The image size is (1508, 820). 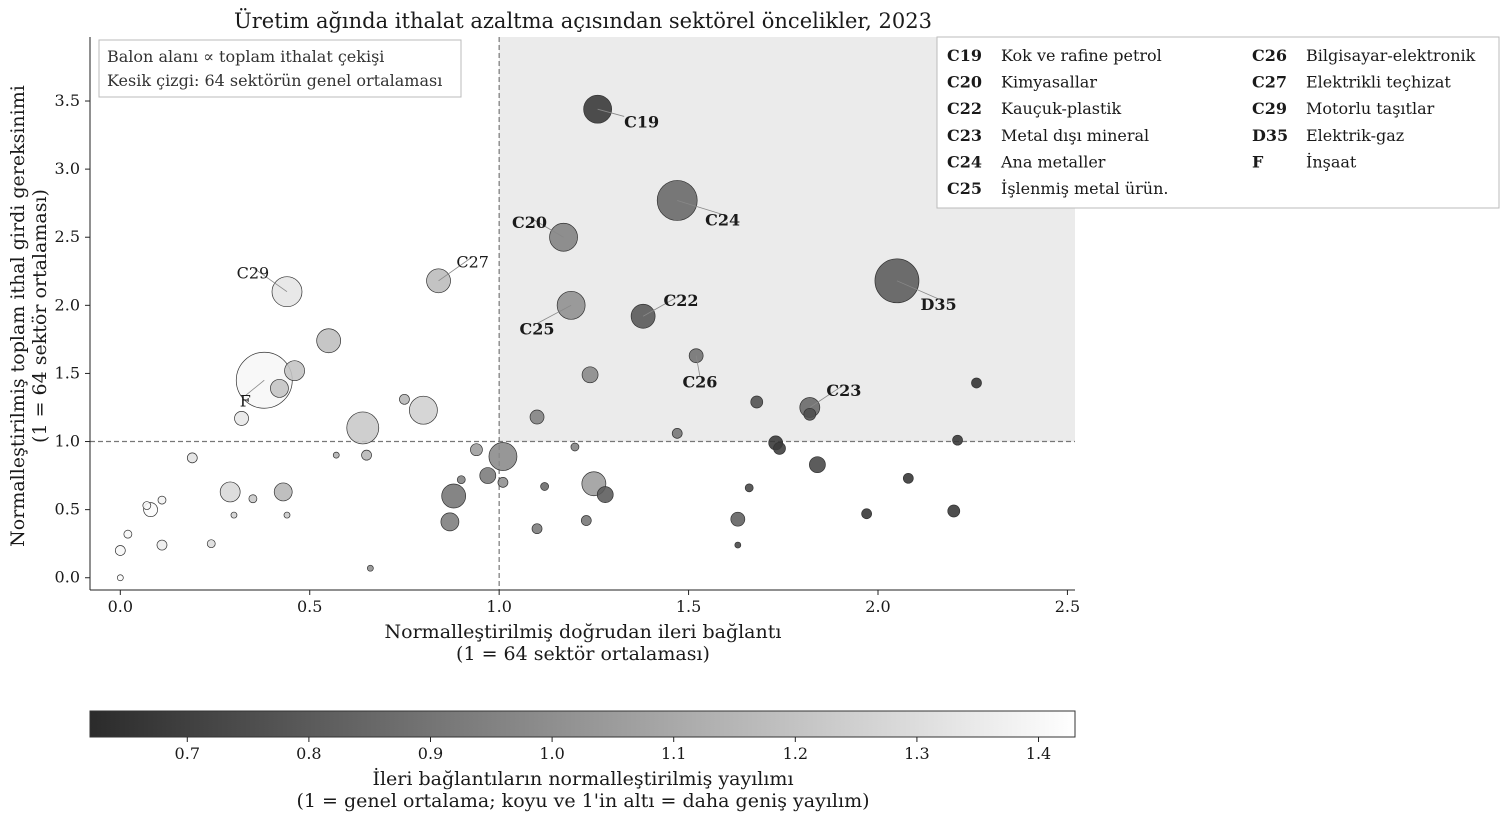 What do you see at coordinates (67, 236) in the screenshot?
I see `y-tick-label: 2.5` at bounding box center [67, 236].